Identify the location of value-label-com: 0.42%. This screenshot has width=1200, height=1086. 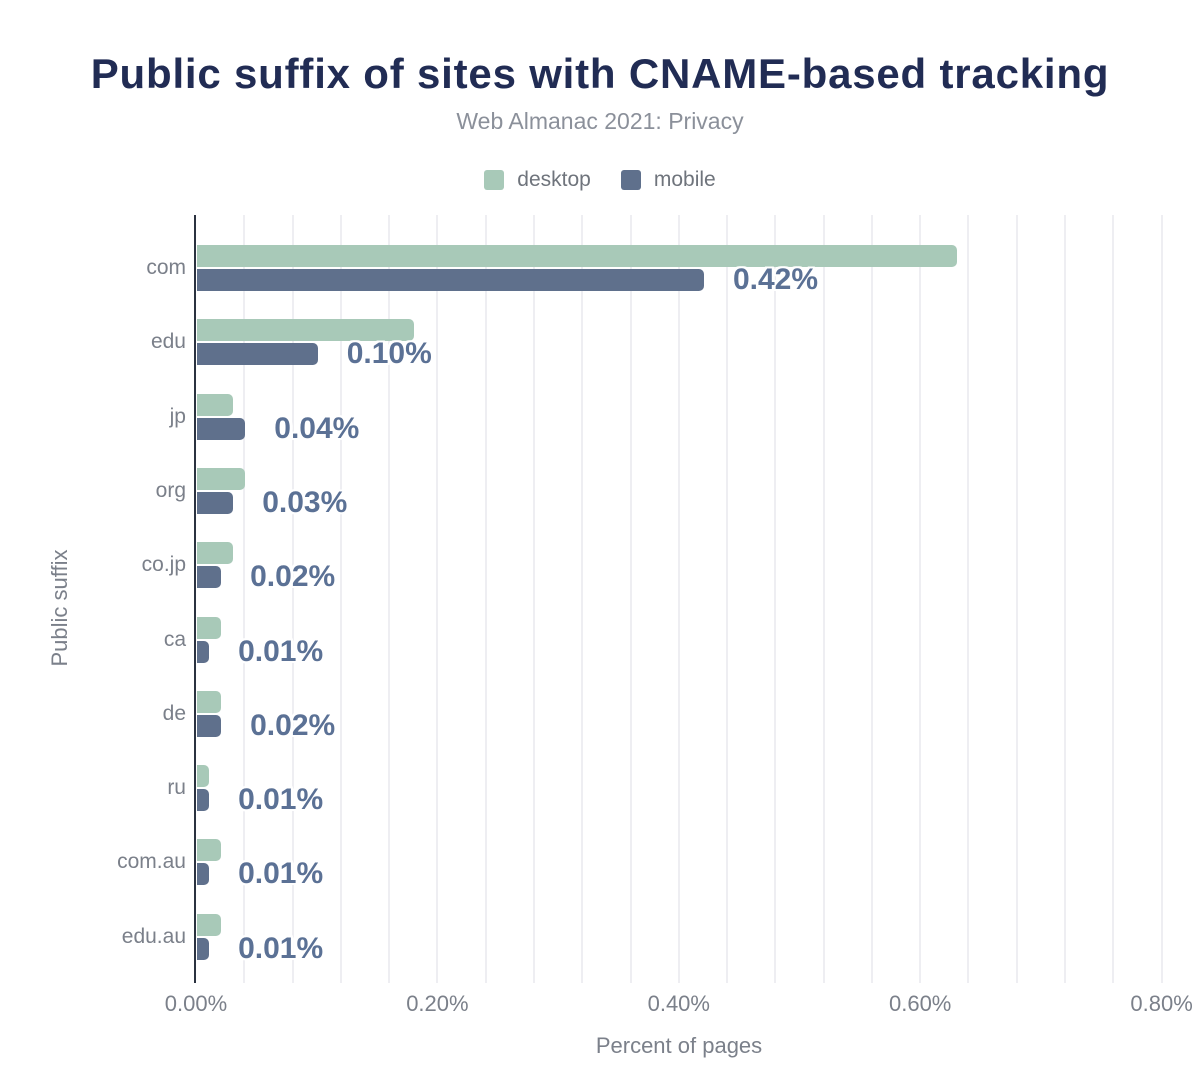
(775, 279).